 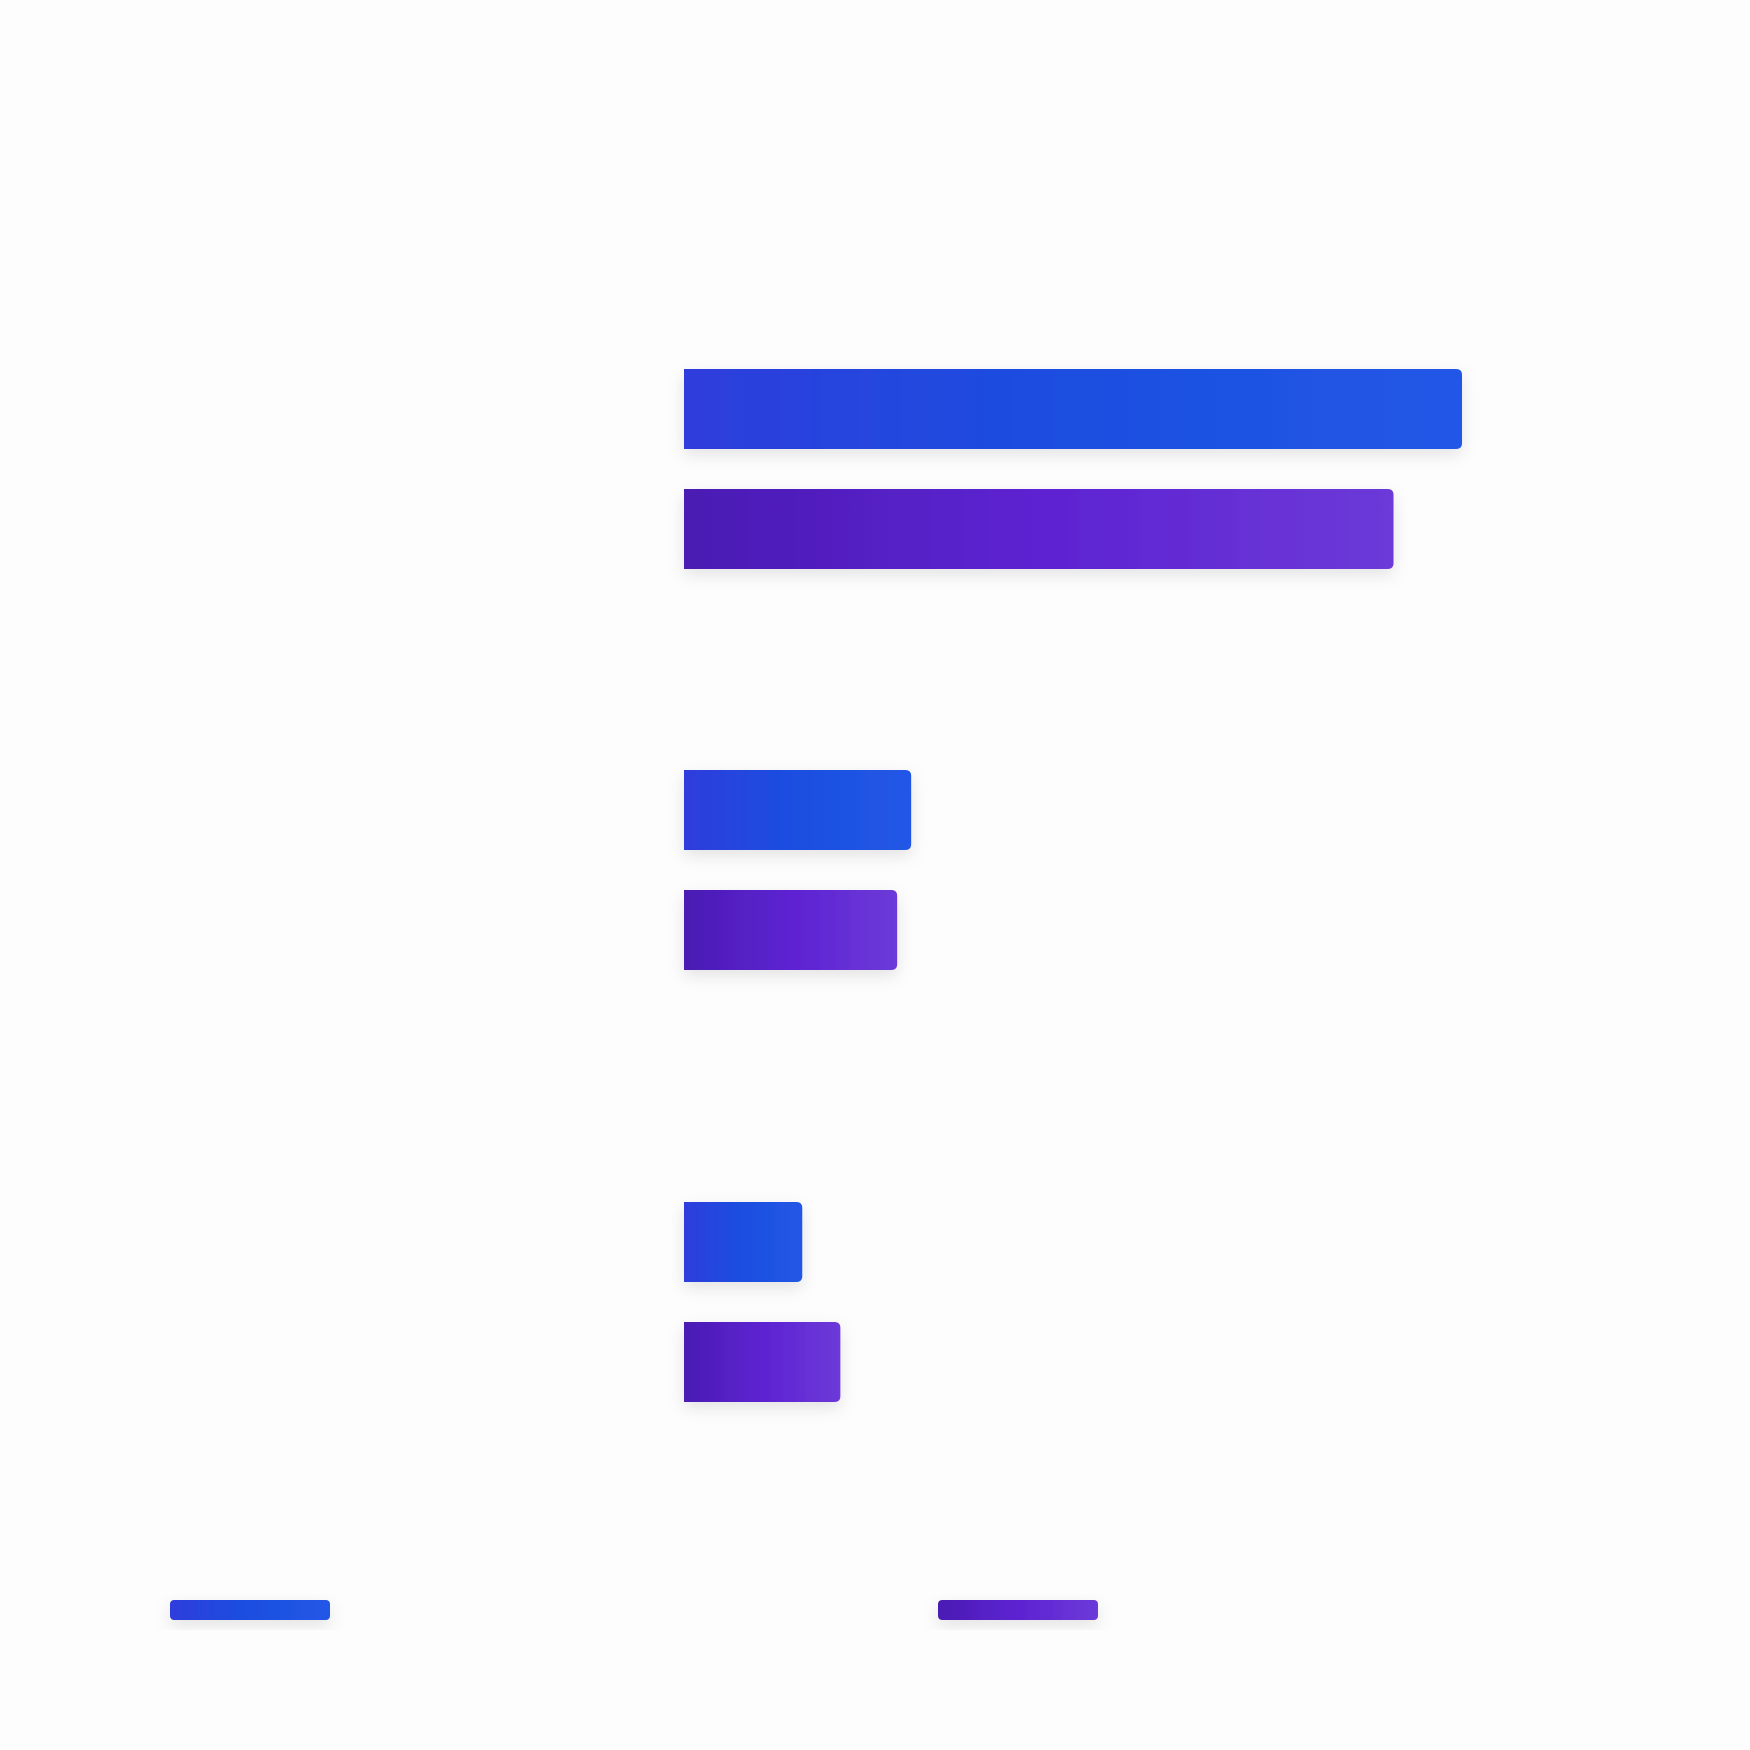 What do you see at coordinates (634, 1610) in the screenshot?
I see `legend` at bounding box center [634, 1610].